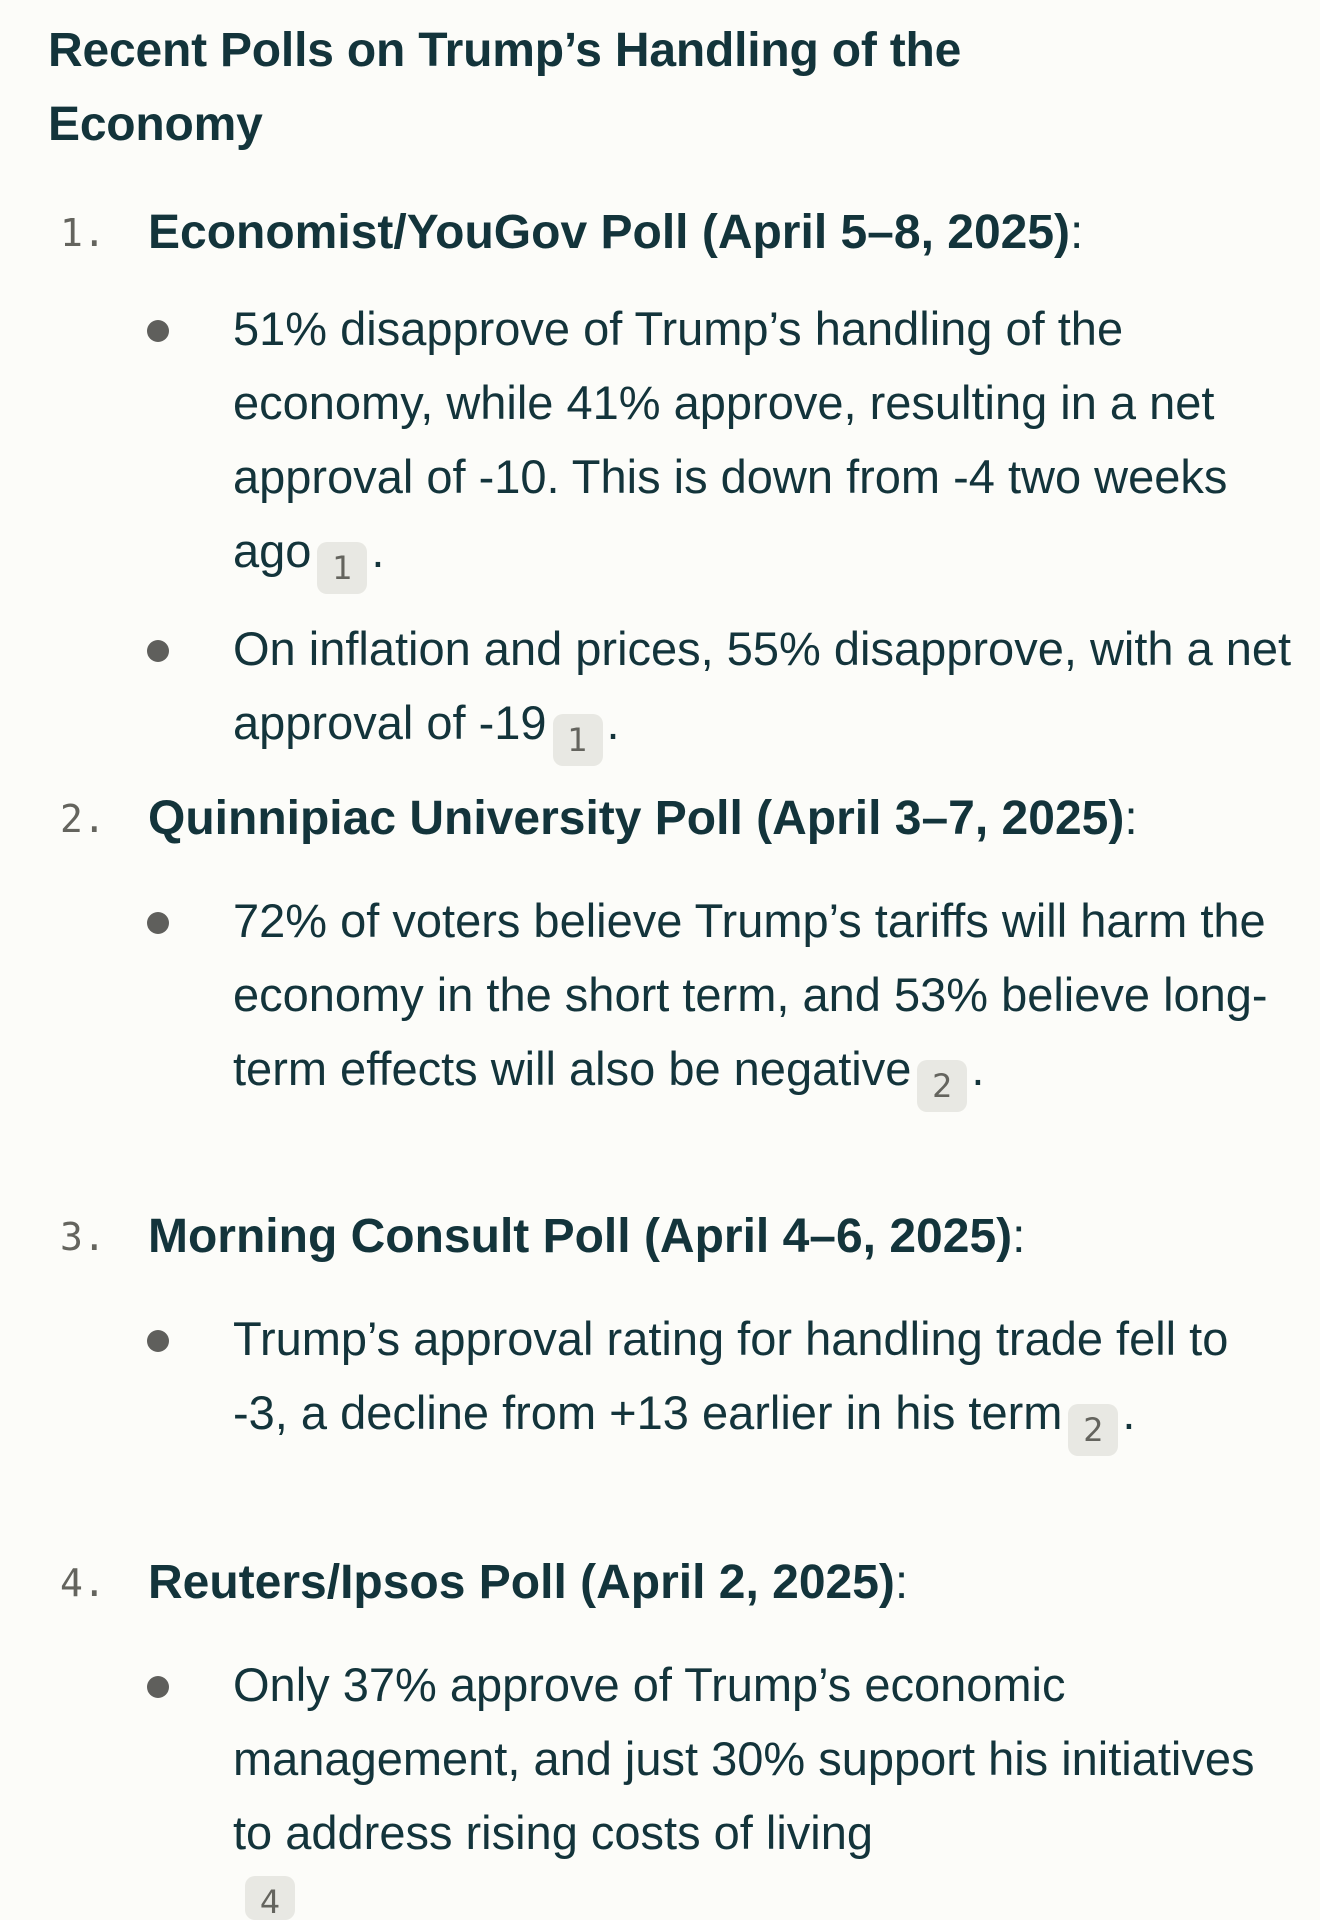 This screenshot has width=1320, height=1920. I want to click on poll-number: 2., so click(83, 819).